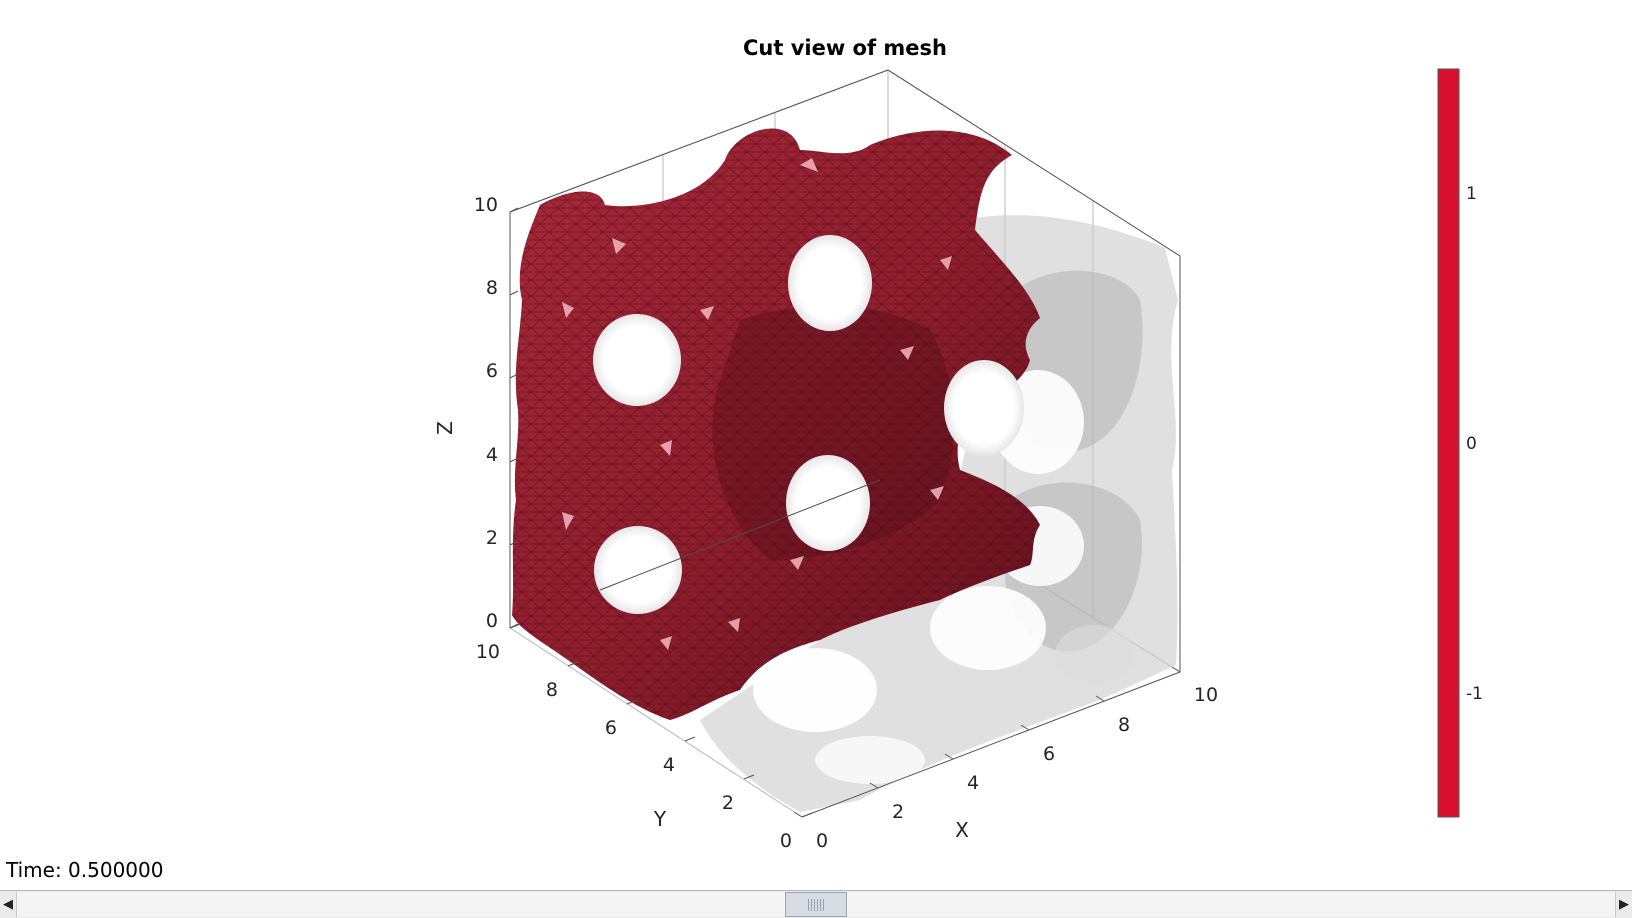 The width and height of the screenshot is (1632, 918). What do you see at coordinates (1471, 194) in the screenshot?
I see `colorbar-tick-1: 1` at bounding box center [1471, 194].